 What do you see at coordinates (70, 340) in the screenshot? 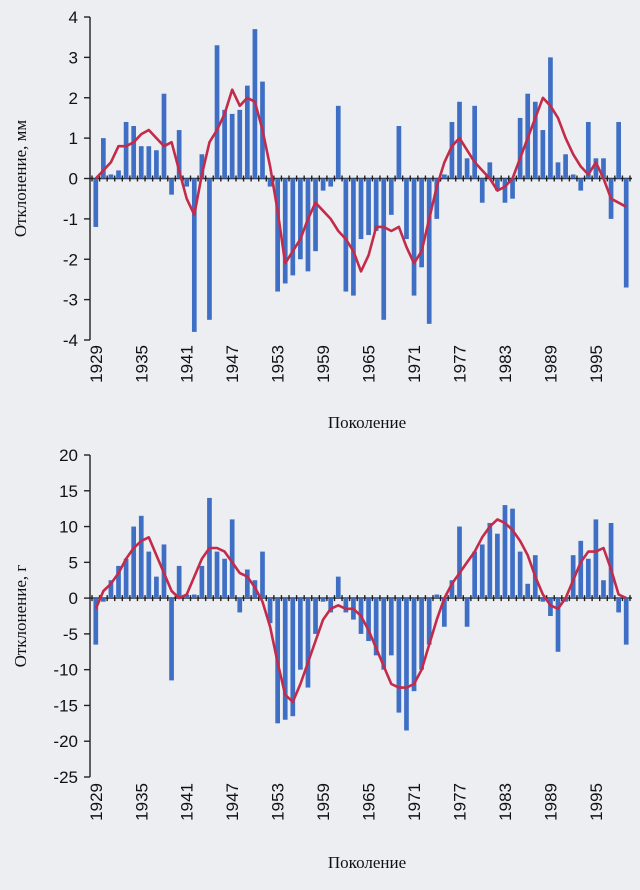
I see `y-tick-label: -4` at bounding box center [70, 340].